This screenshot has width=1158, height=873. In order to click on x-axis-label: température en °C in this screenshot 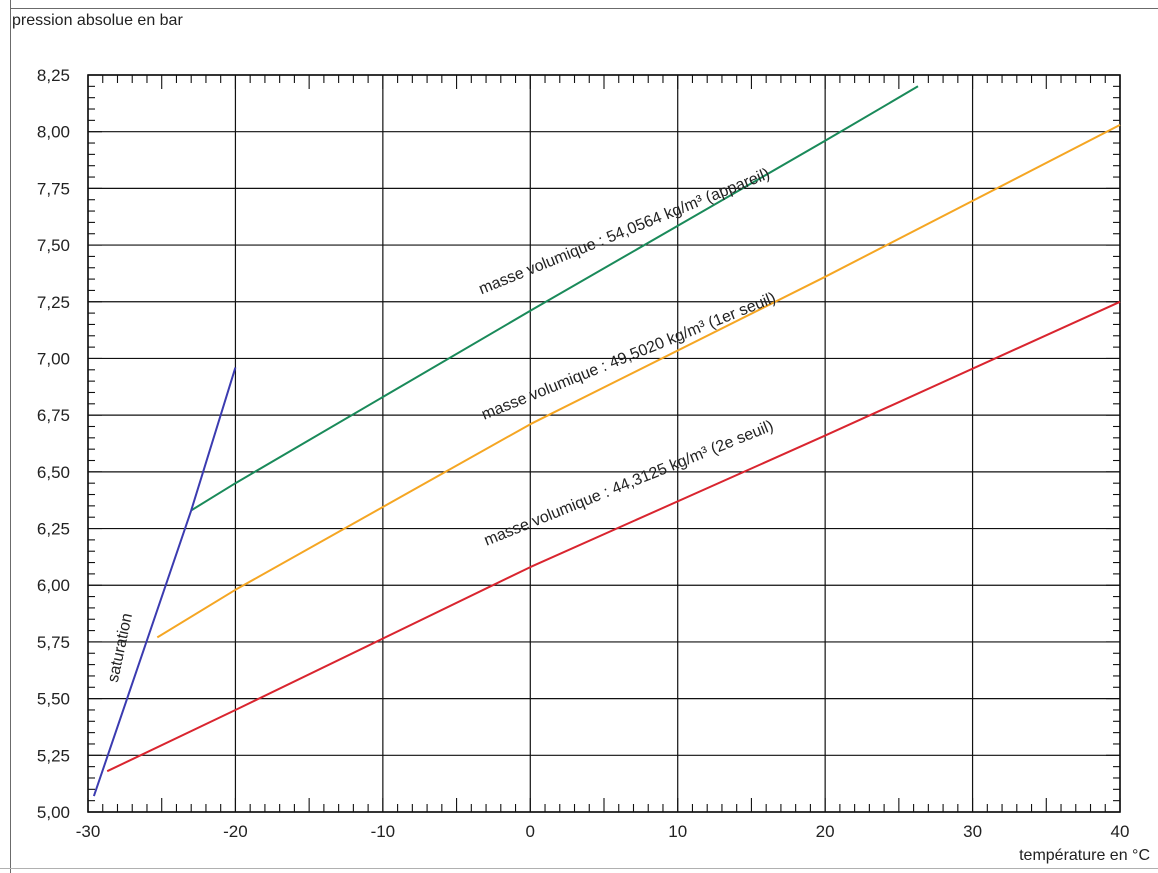, I will do `click(1084, 855)`.